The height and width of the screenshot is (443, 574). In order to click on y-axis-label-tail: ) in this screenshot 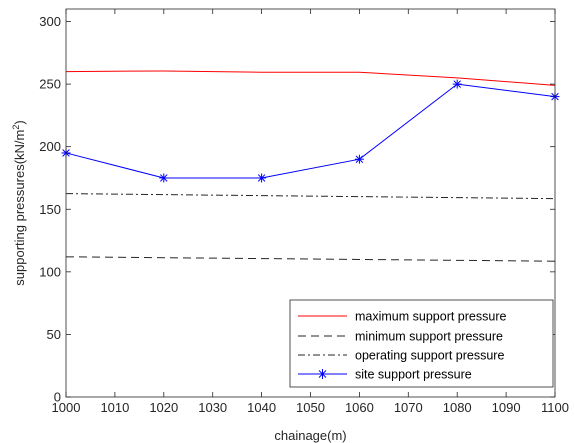, I will do `click(19, 122)`.